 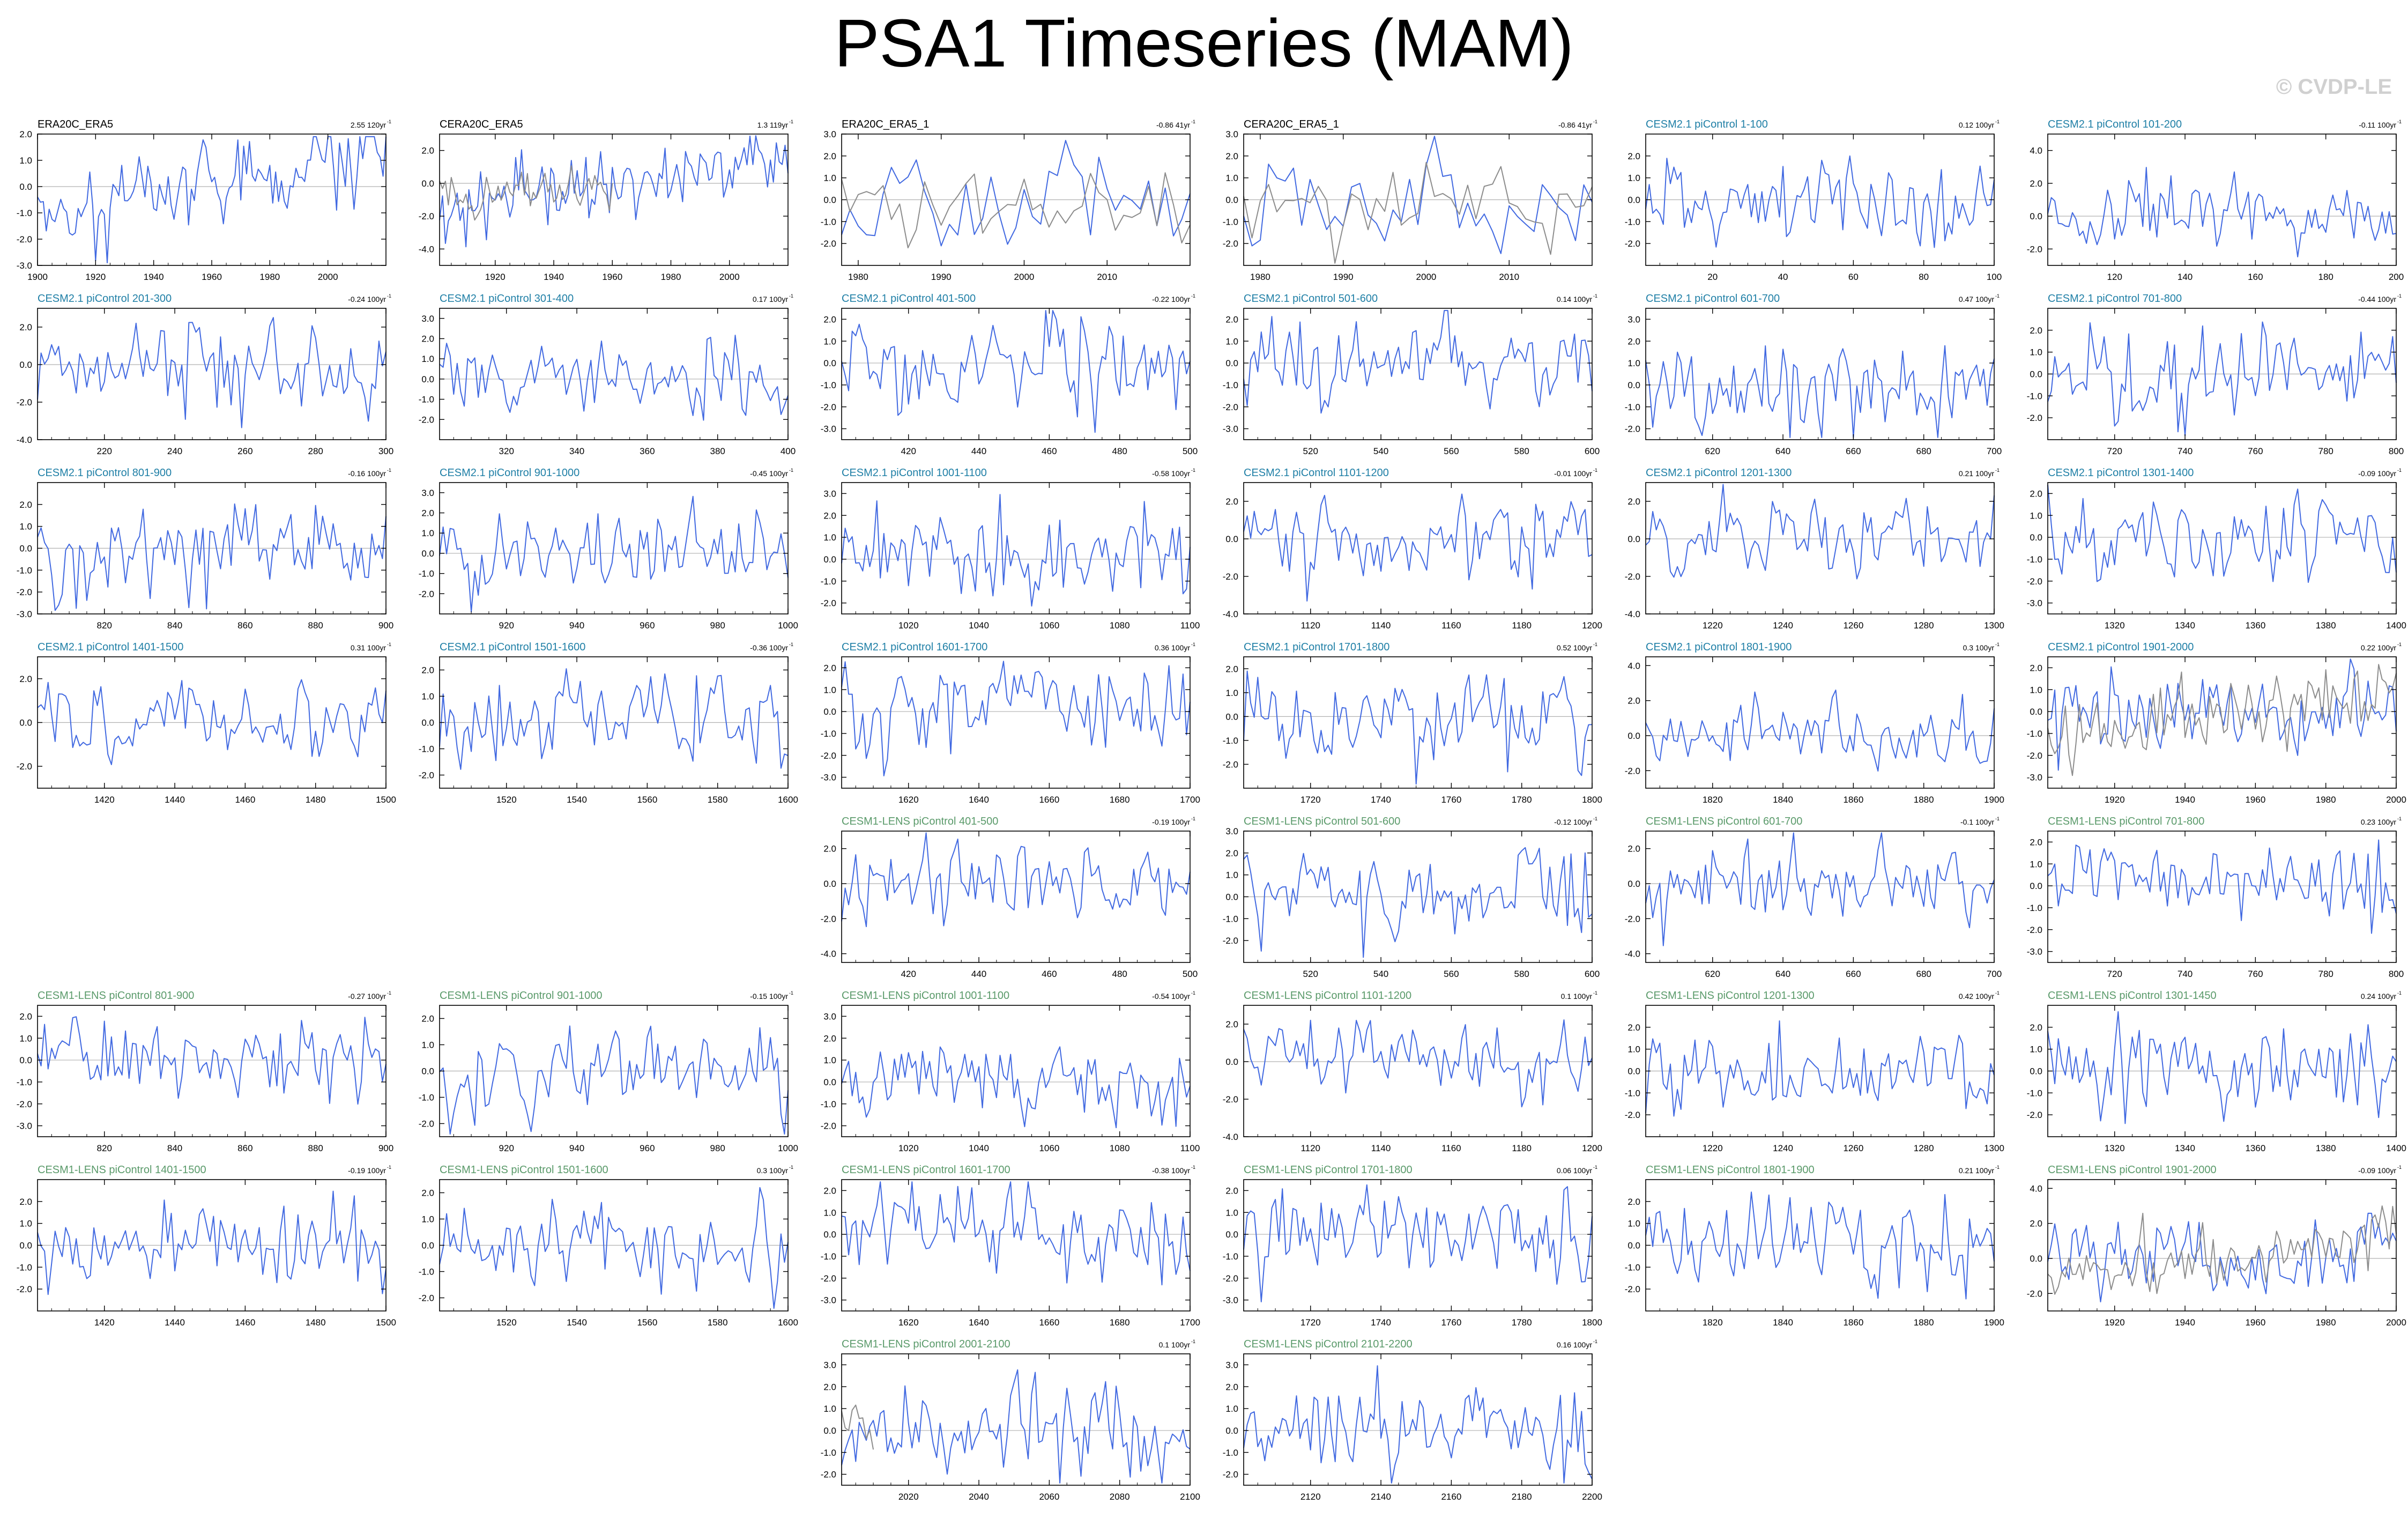 What do you see at coordinates (2334, 87) in the screenshot?
I see `copyright-watermark: © CVDP-LE` at bounding box center [2334, 87].